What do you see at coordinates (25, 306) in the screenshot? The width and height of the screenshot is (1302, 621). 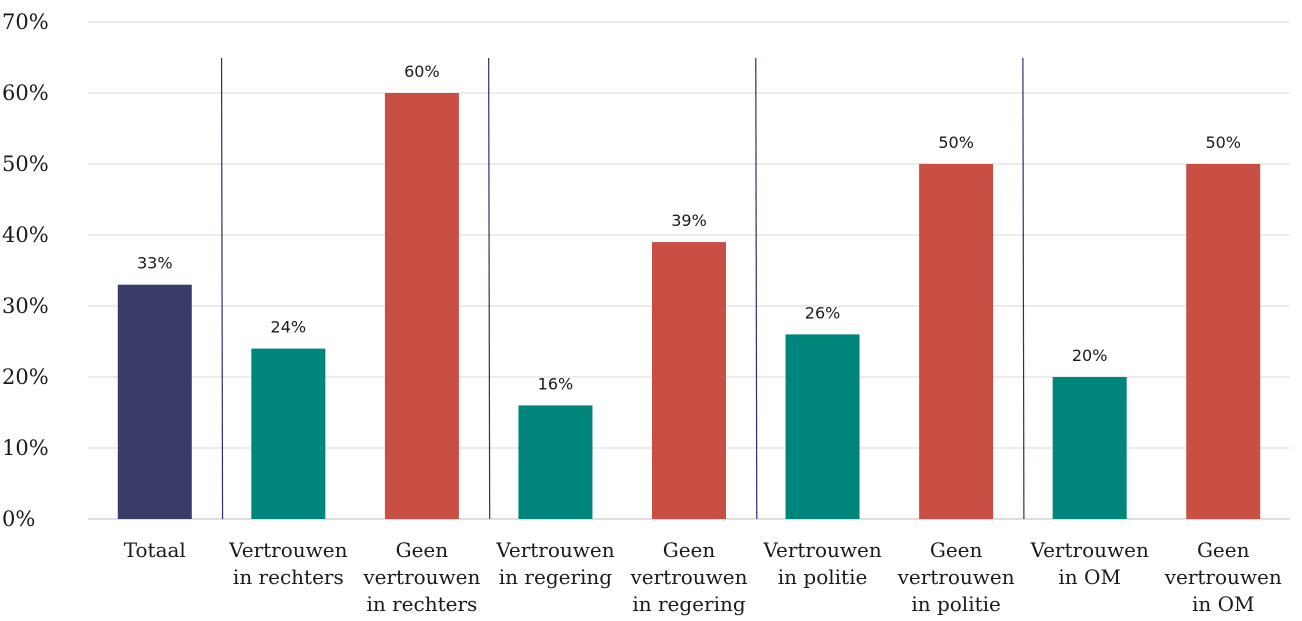 I see `y-tick-label: 30%` at bounding box center [25, 306].